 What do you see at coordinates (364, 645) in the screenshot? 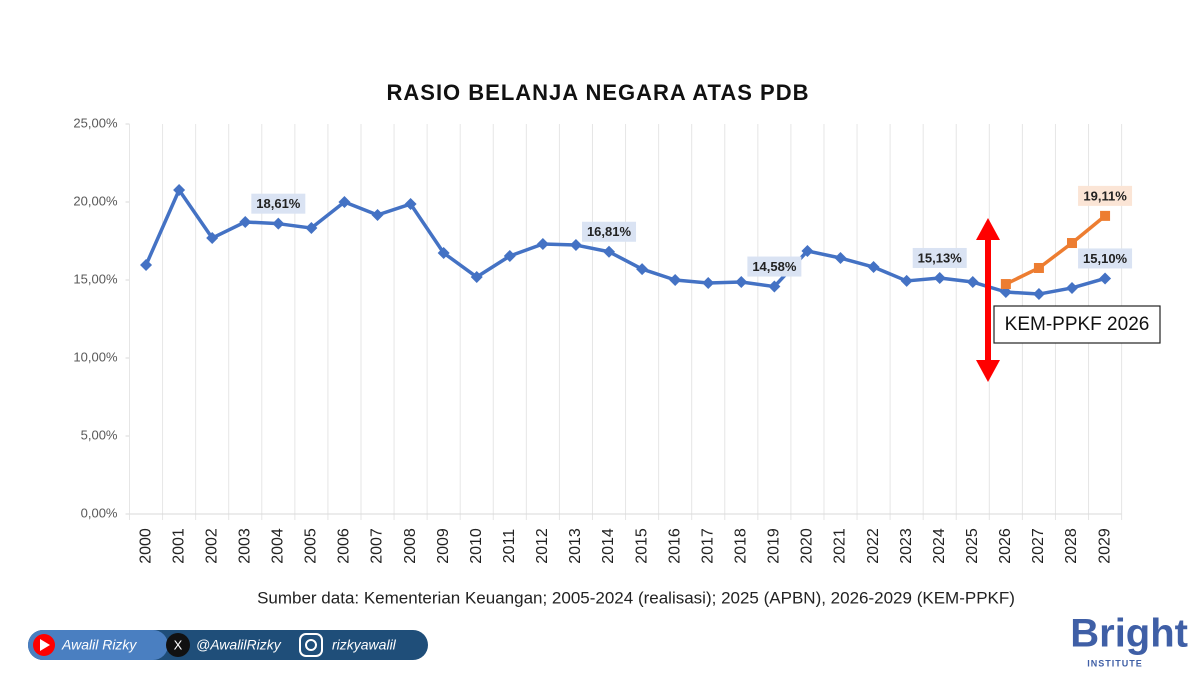
I see `instagram-handle: rizkyawalil` at bounding box center [364, 645].